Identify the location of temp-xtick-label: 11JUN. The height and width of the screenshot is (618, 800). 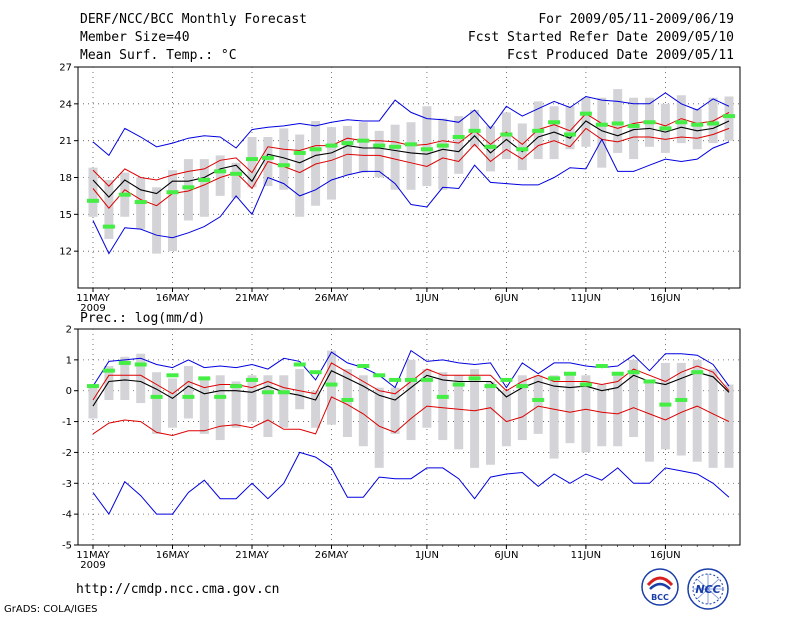
(586, 298).